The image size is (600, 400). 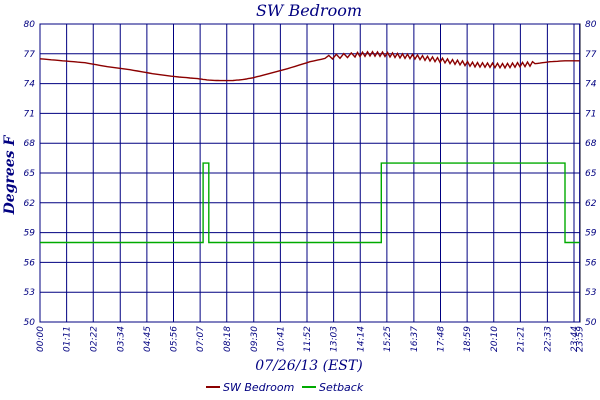 What do you see at coordinates (468, 339) in the screenshot?
I see `x-tick-label: 18:59` at bounding box center [468, 339].